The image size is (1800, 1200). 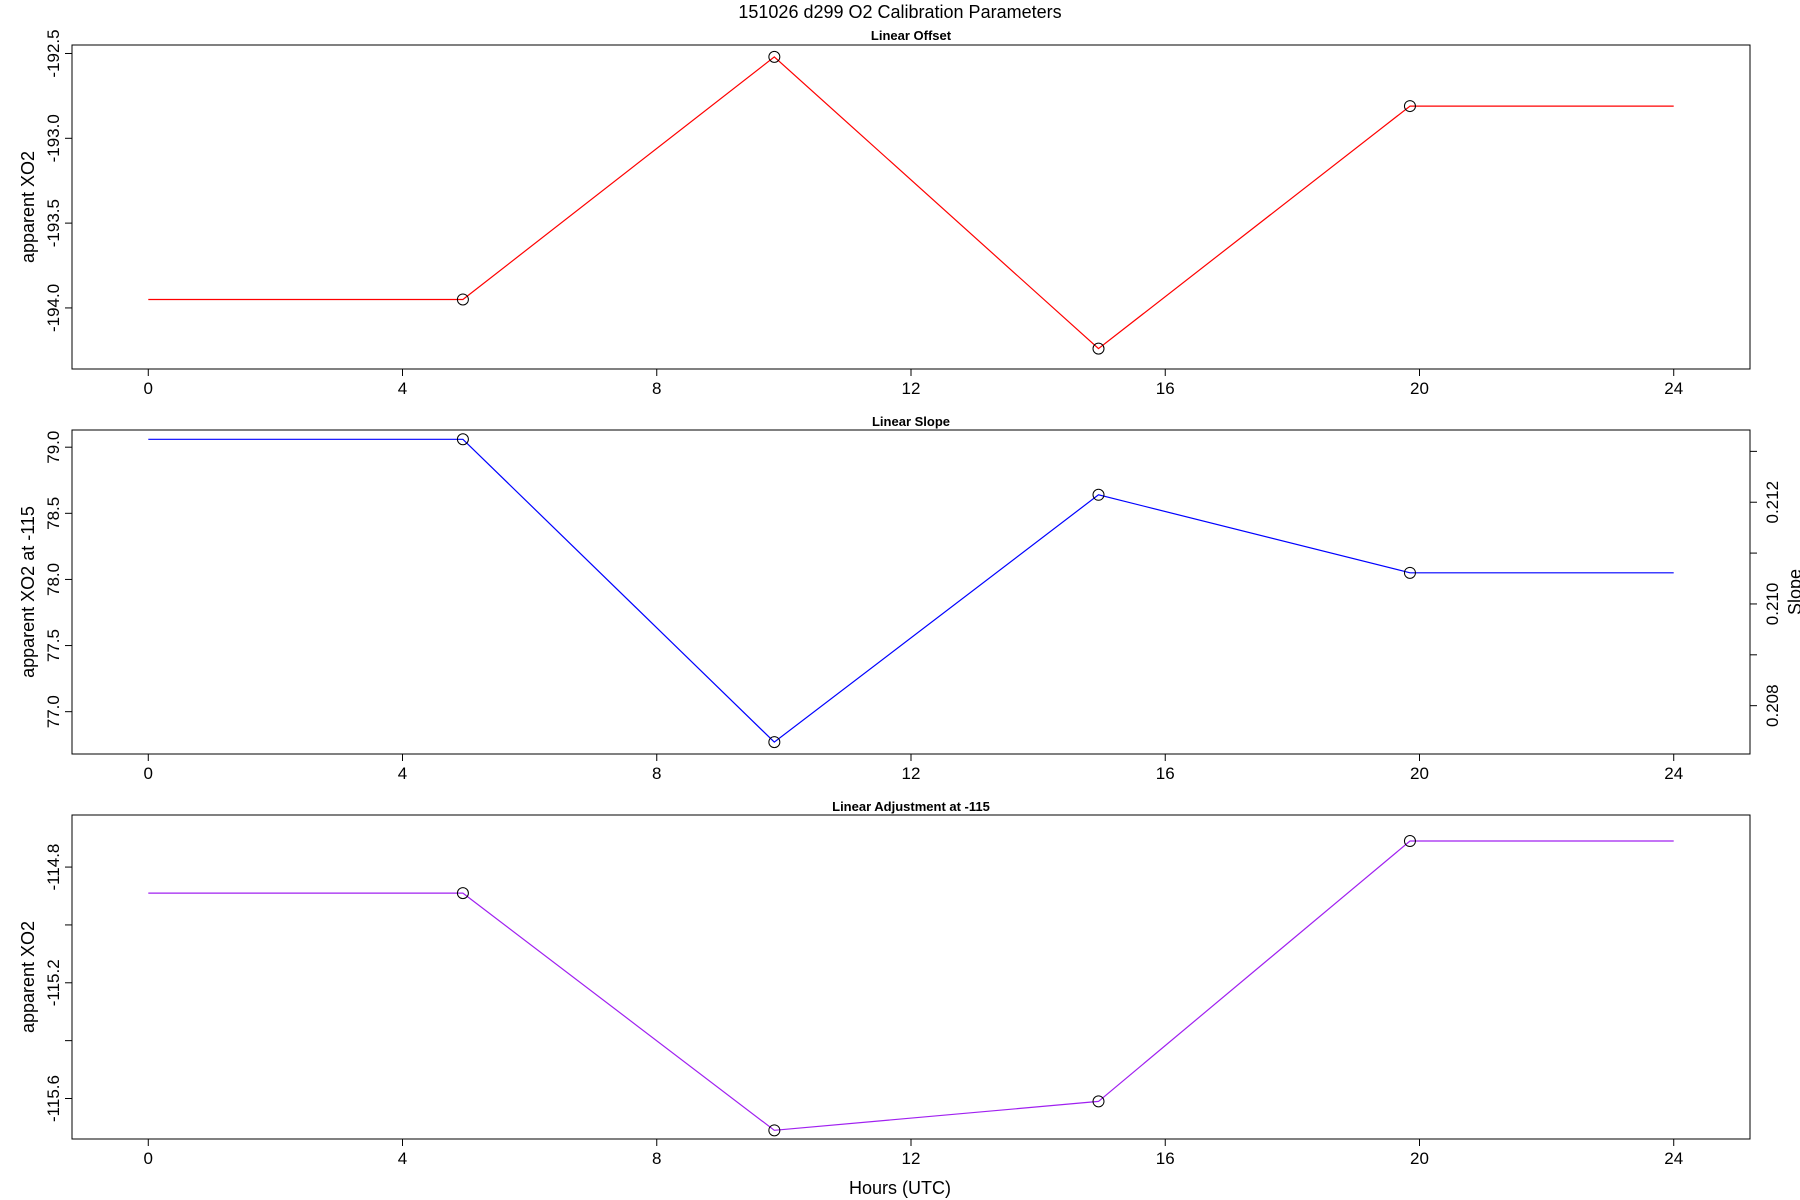 I want to click on right-y-axis-label: Slope, so click(x=1792, y=592).